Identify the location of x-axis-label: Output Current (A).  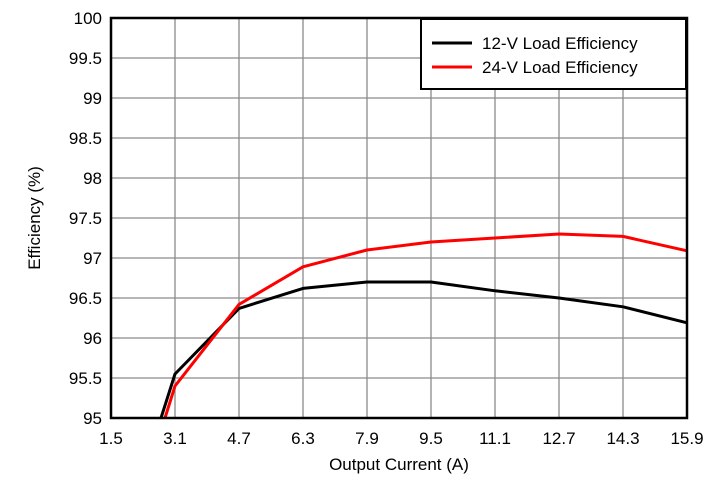
(399, 464).